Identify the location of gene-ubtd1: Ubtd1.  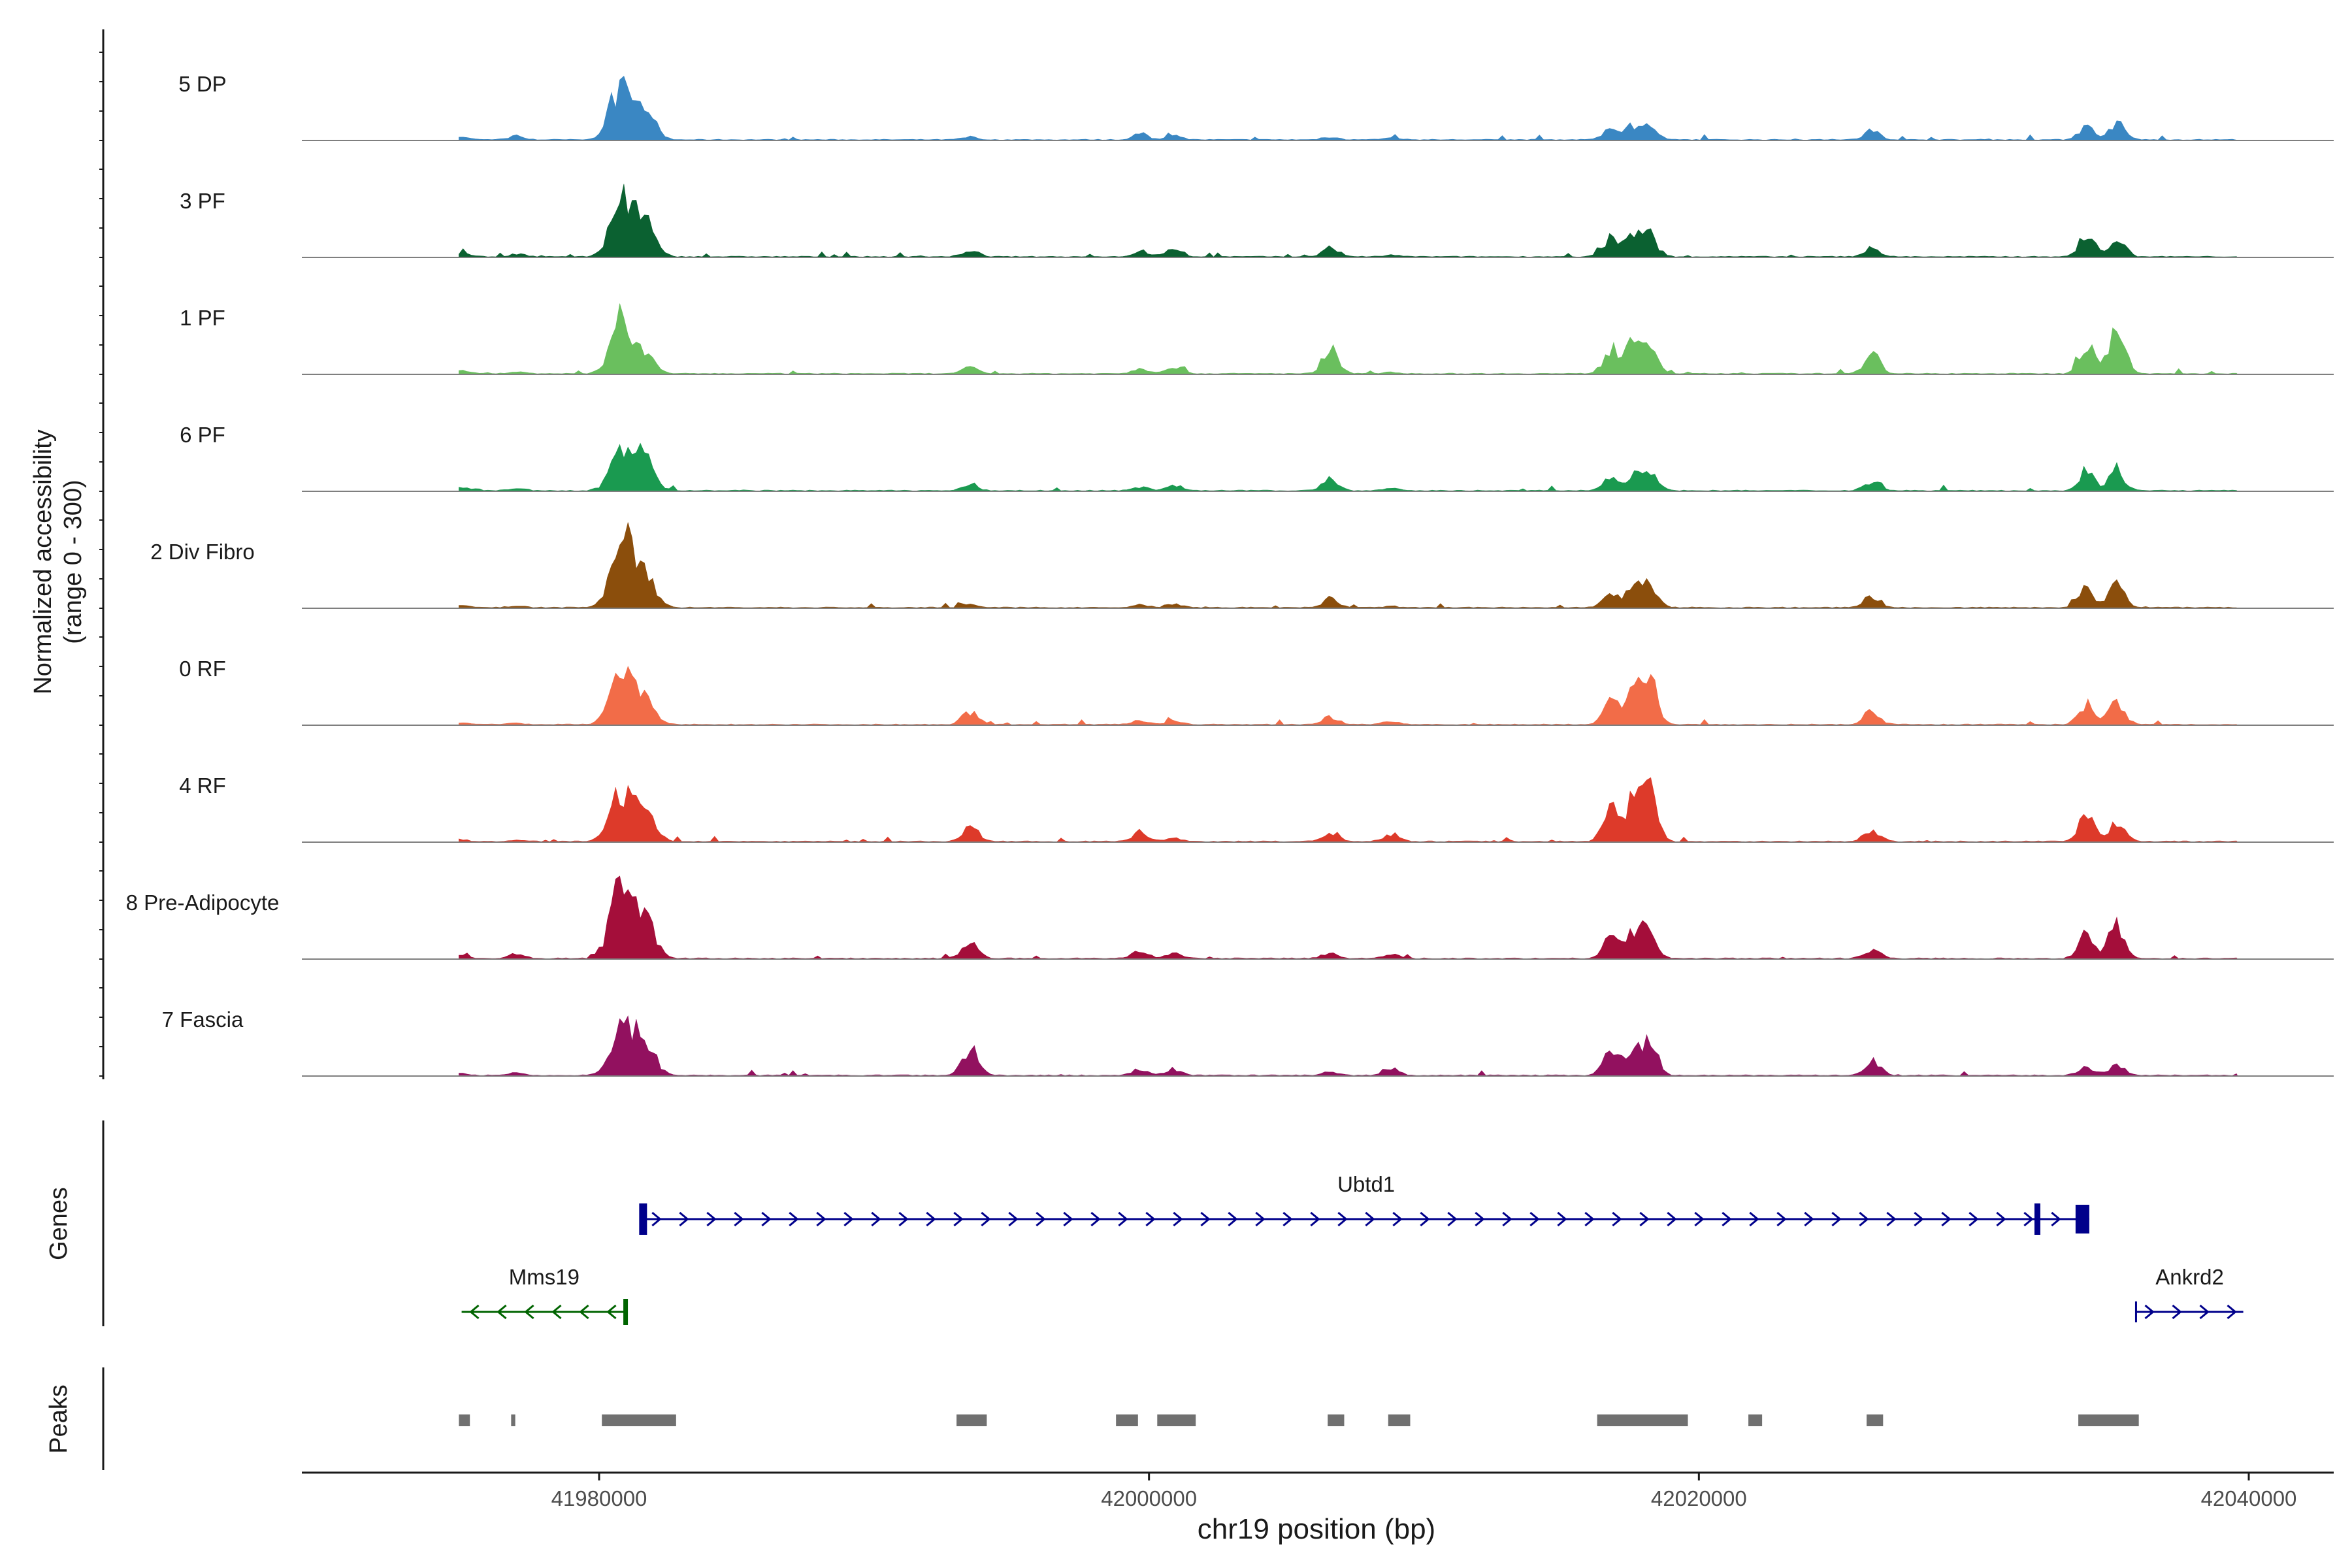
(1364, 1203).